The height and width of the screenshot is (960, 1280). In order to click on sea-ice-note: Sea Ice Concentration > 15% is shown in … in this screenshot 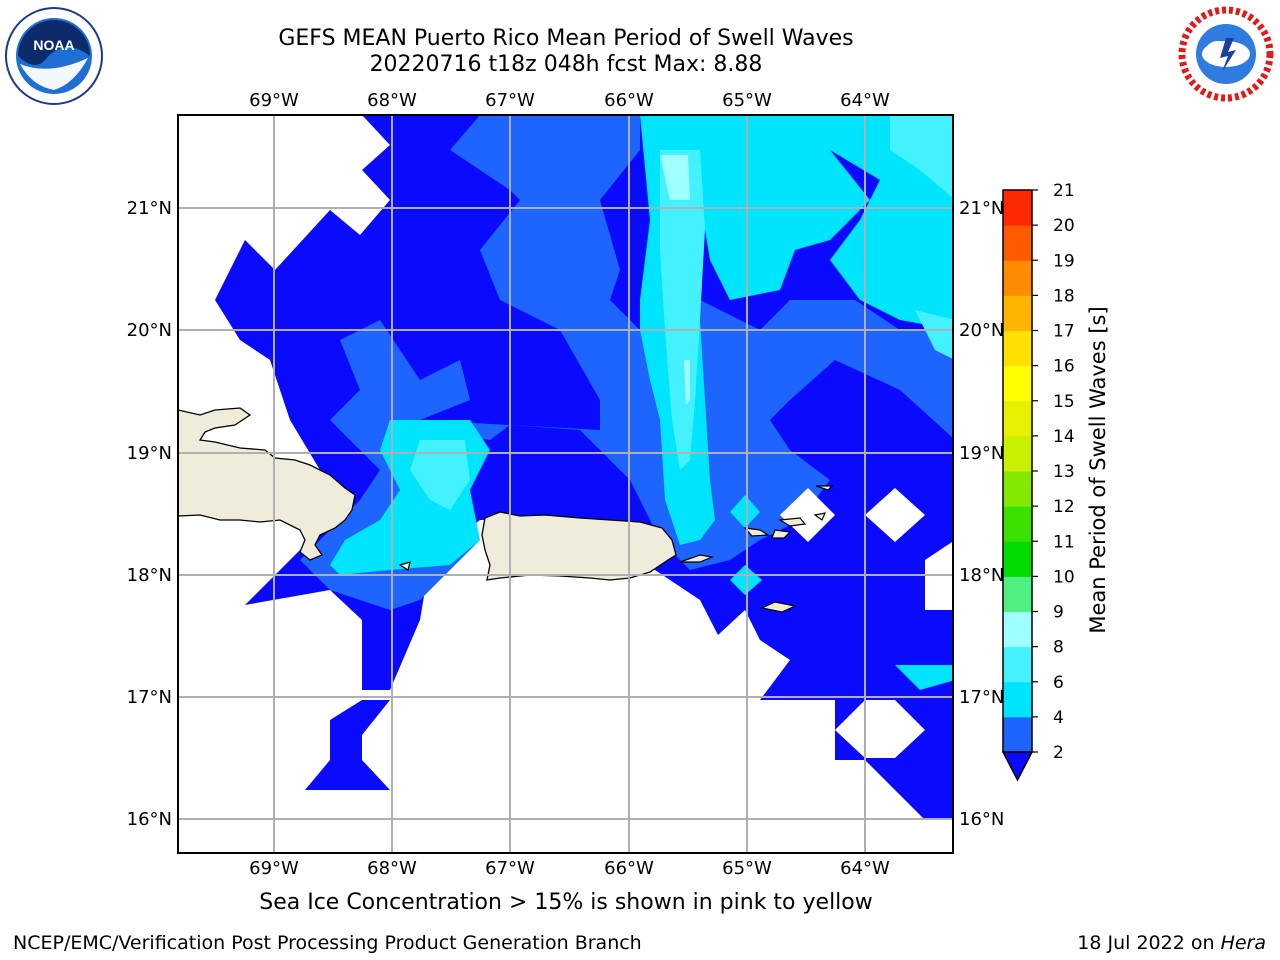, I will do `click(566, 902)`.